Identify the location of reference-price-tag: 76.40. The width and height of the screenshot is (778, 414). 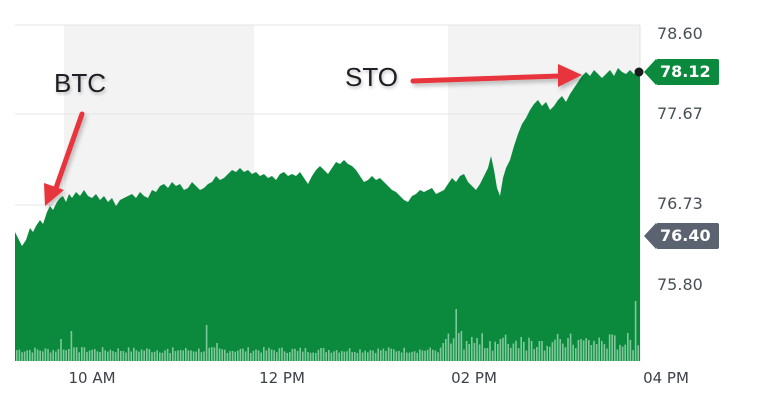
(681, 236).